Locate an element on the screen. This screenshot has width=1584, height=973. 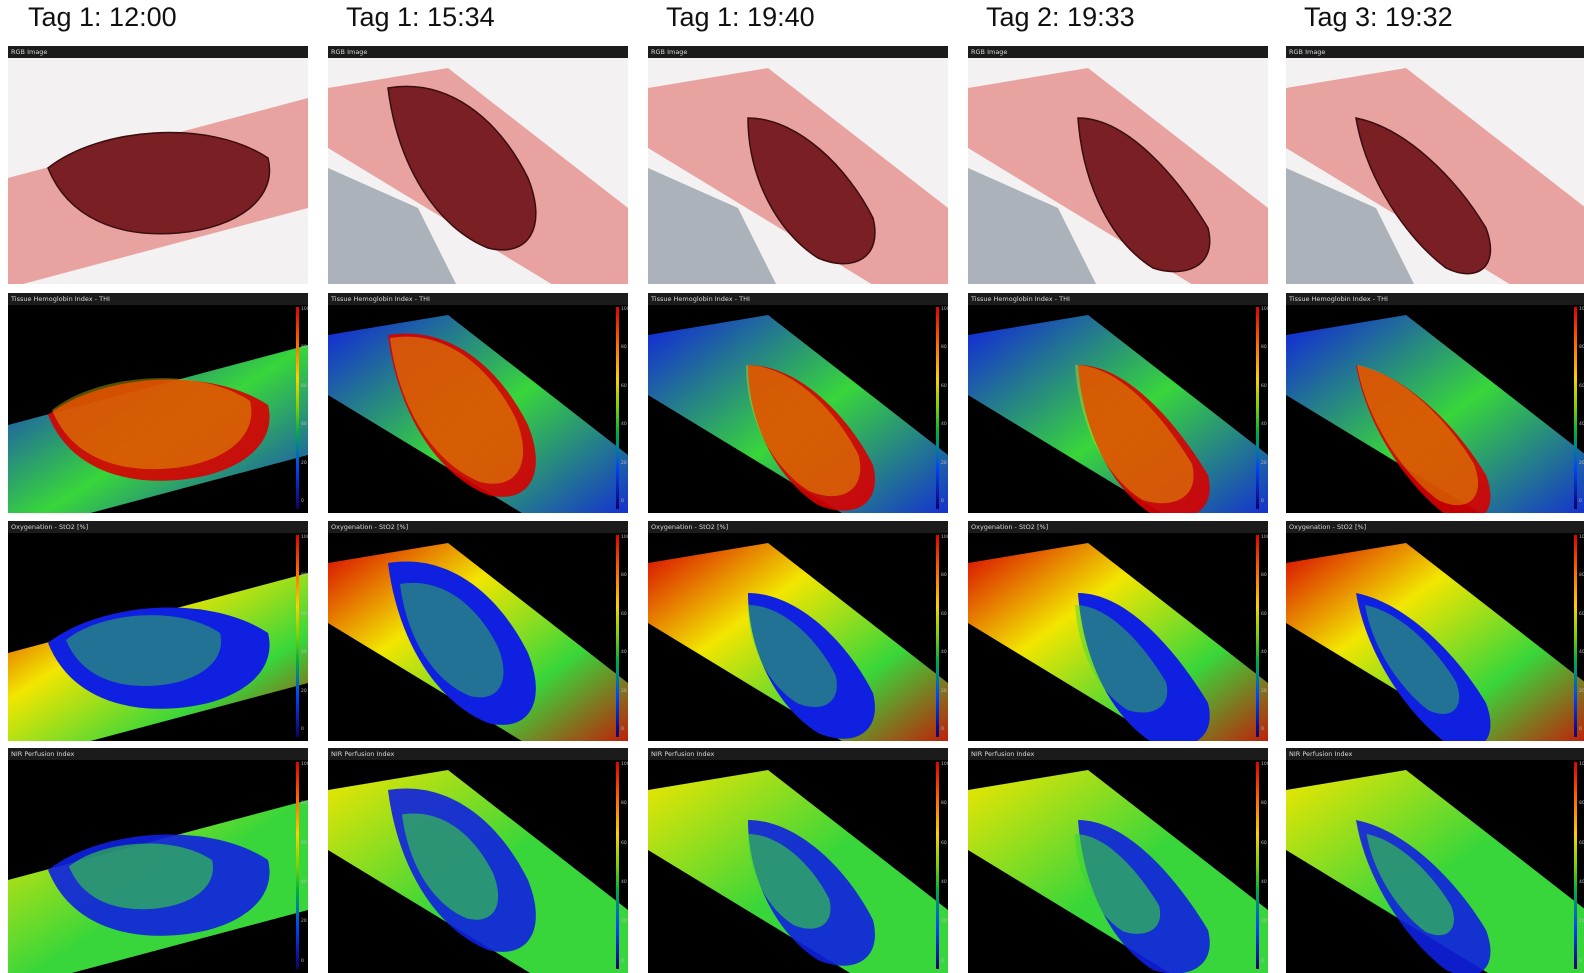
panel-header: Tissue Hemoglobin Index - THI is located at coordinates (1435, 299).